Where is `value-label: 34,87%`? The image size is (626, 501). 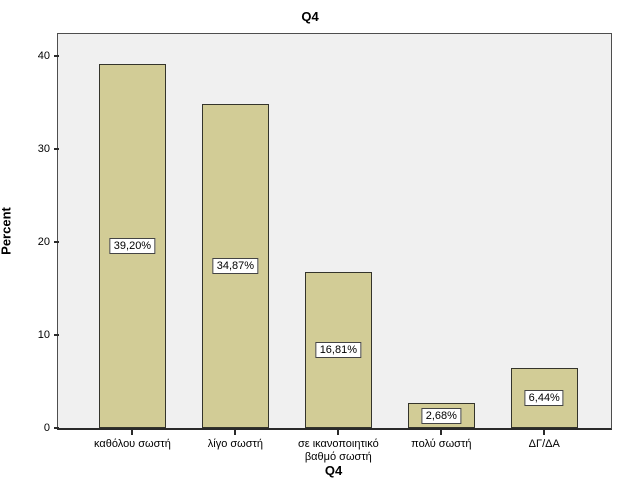 value-label: 34,87% is located at coordinates (235, 266).